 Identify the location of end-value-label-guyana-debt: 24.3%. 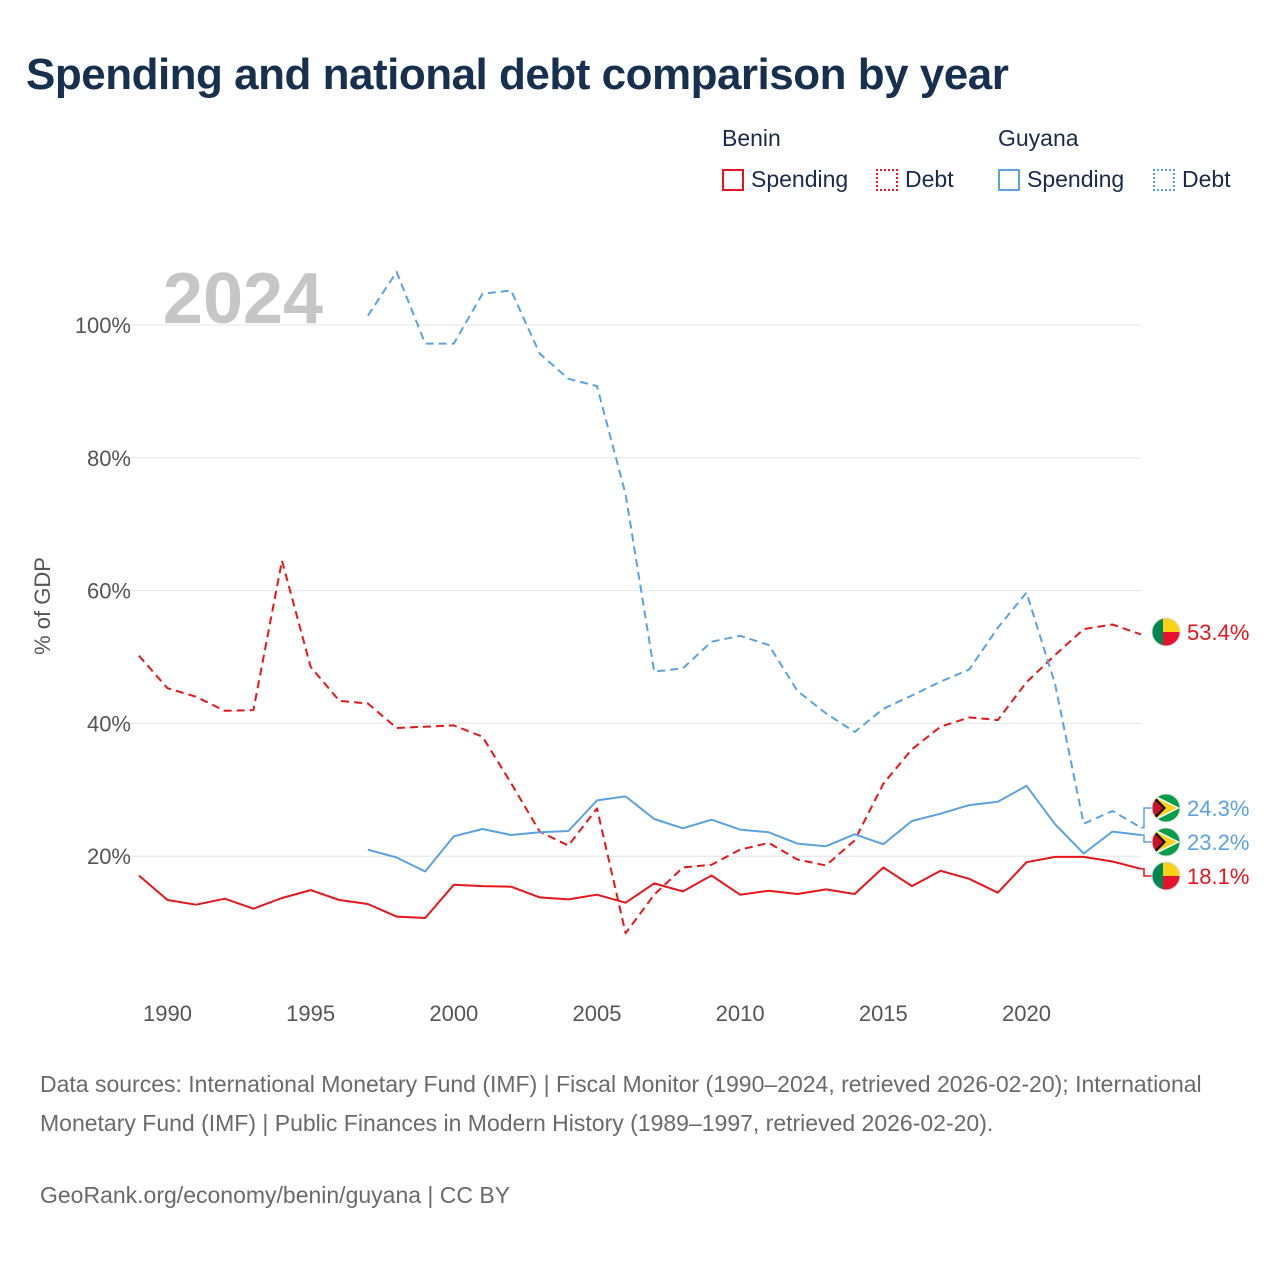
(1218, 808).